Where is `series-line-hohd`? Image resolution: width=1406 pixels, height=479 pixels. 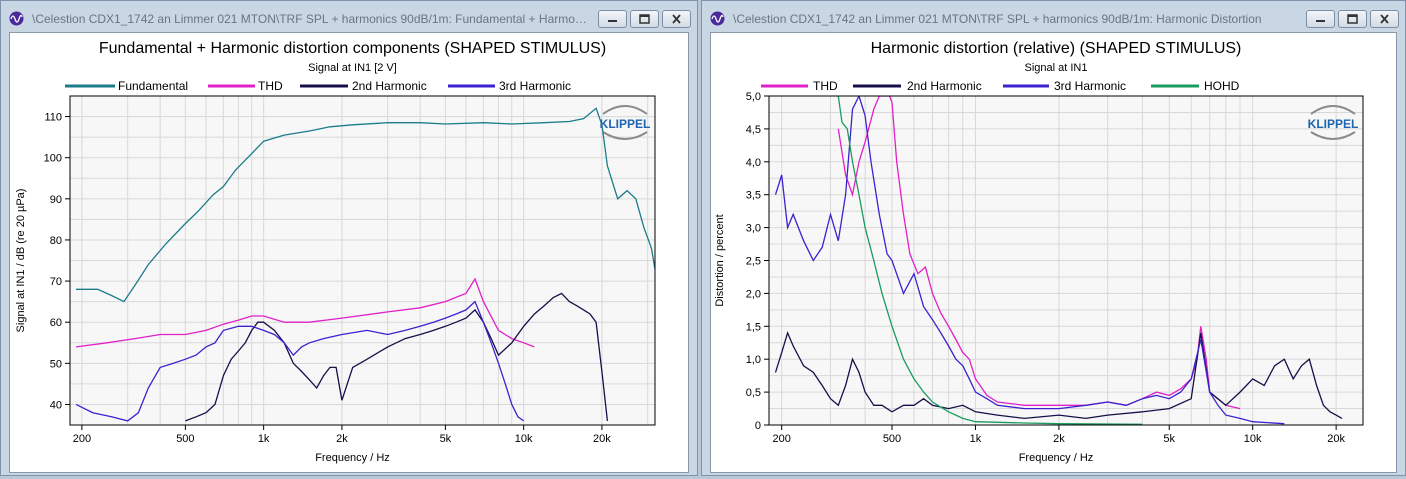
series-line-hohd is located at coordinates (990, 260).